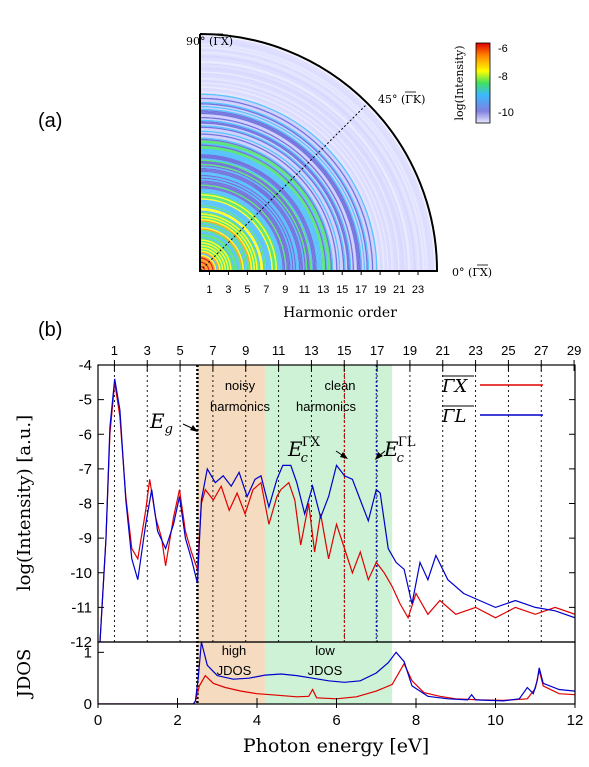 The height and width of the screenshot is (767, 589). Describe the element at coordinates (344, 350) in the screenshot. I see `top-tick-label: 15` at that location.